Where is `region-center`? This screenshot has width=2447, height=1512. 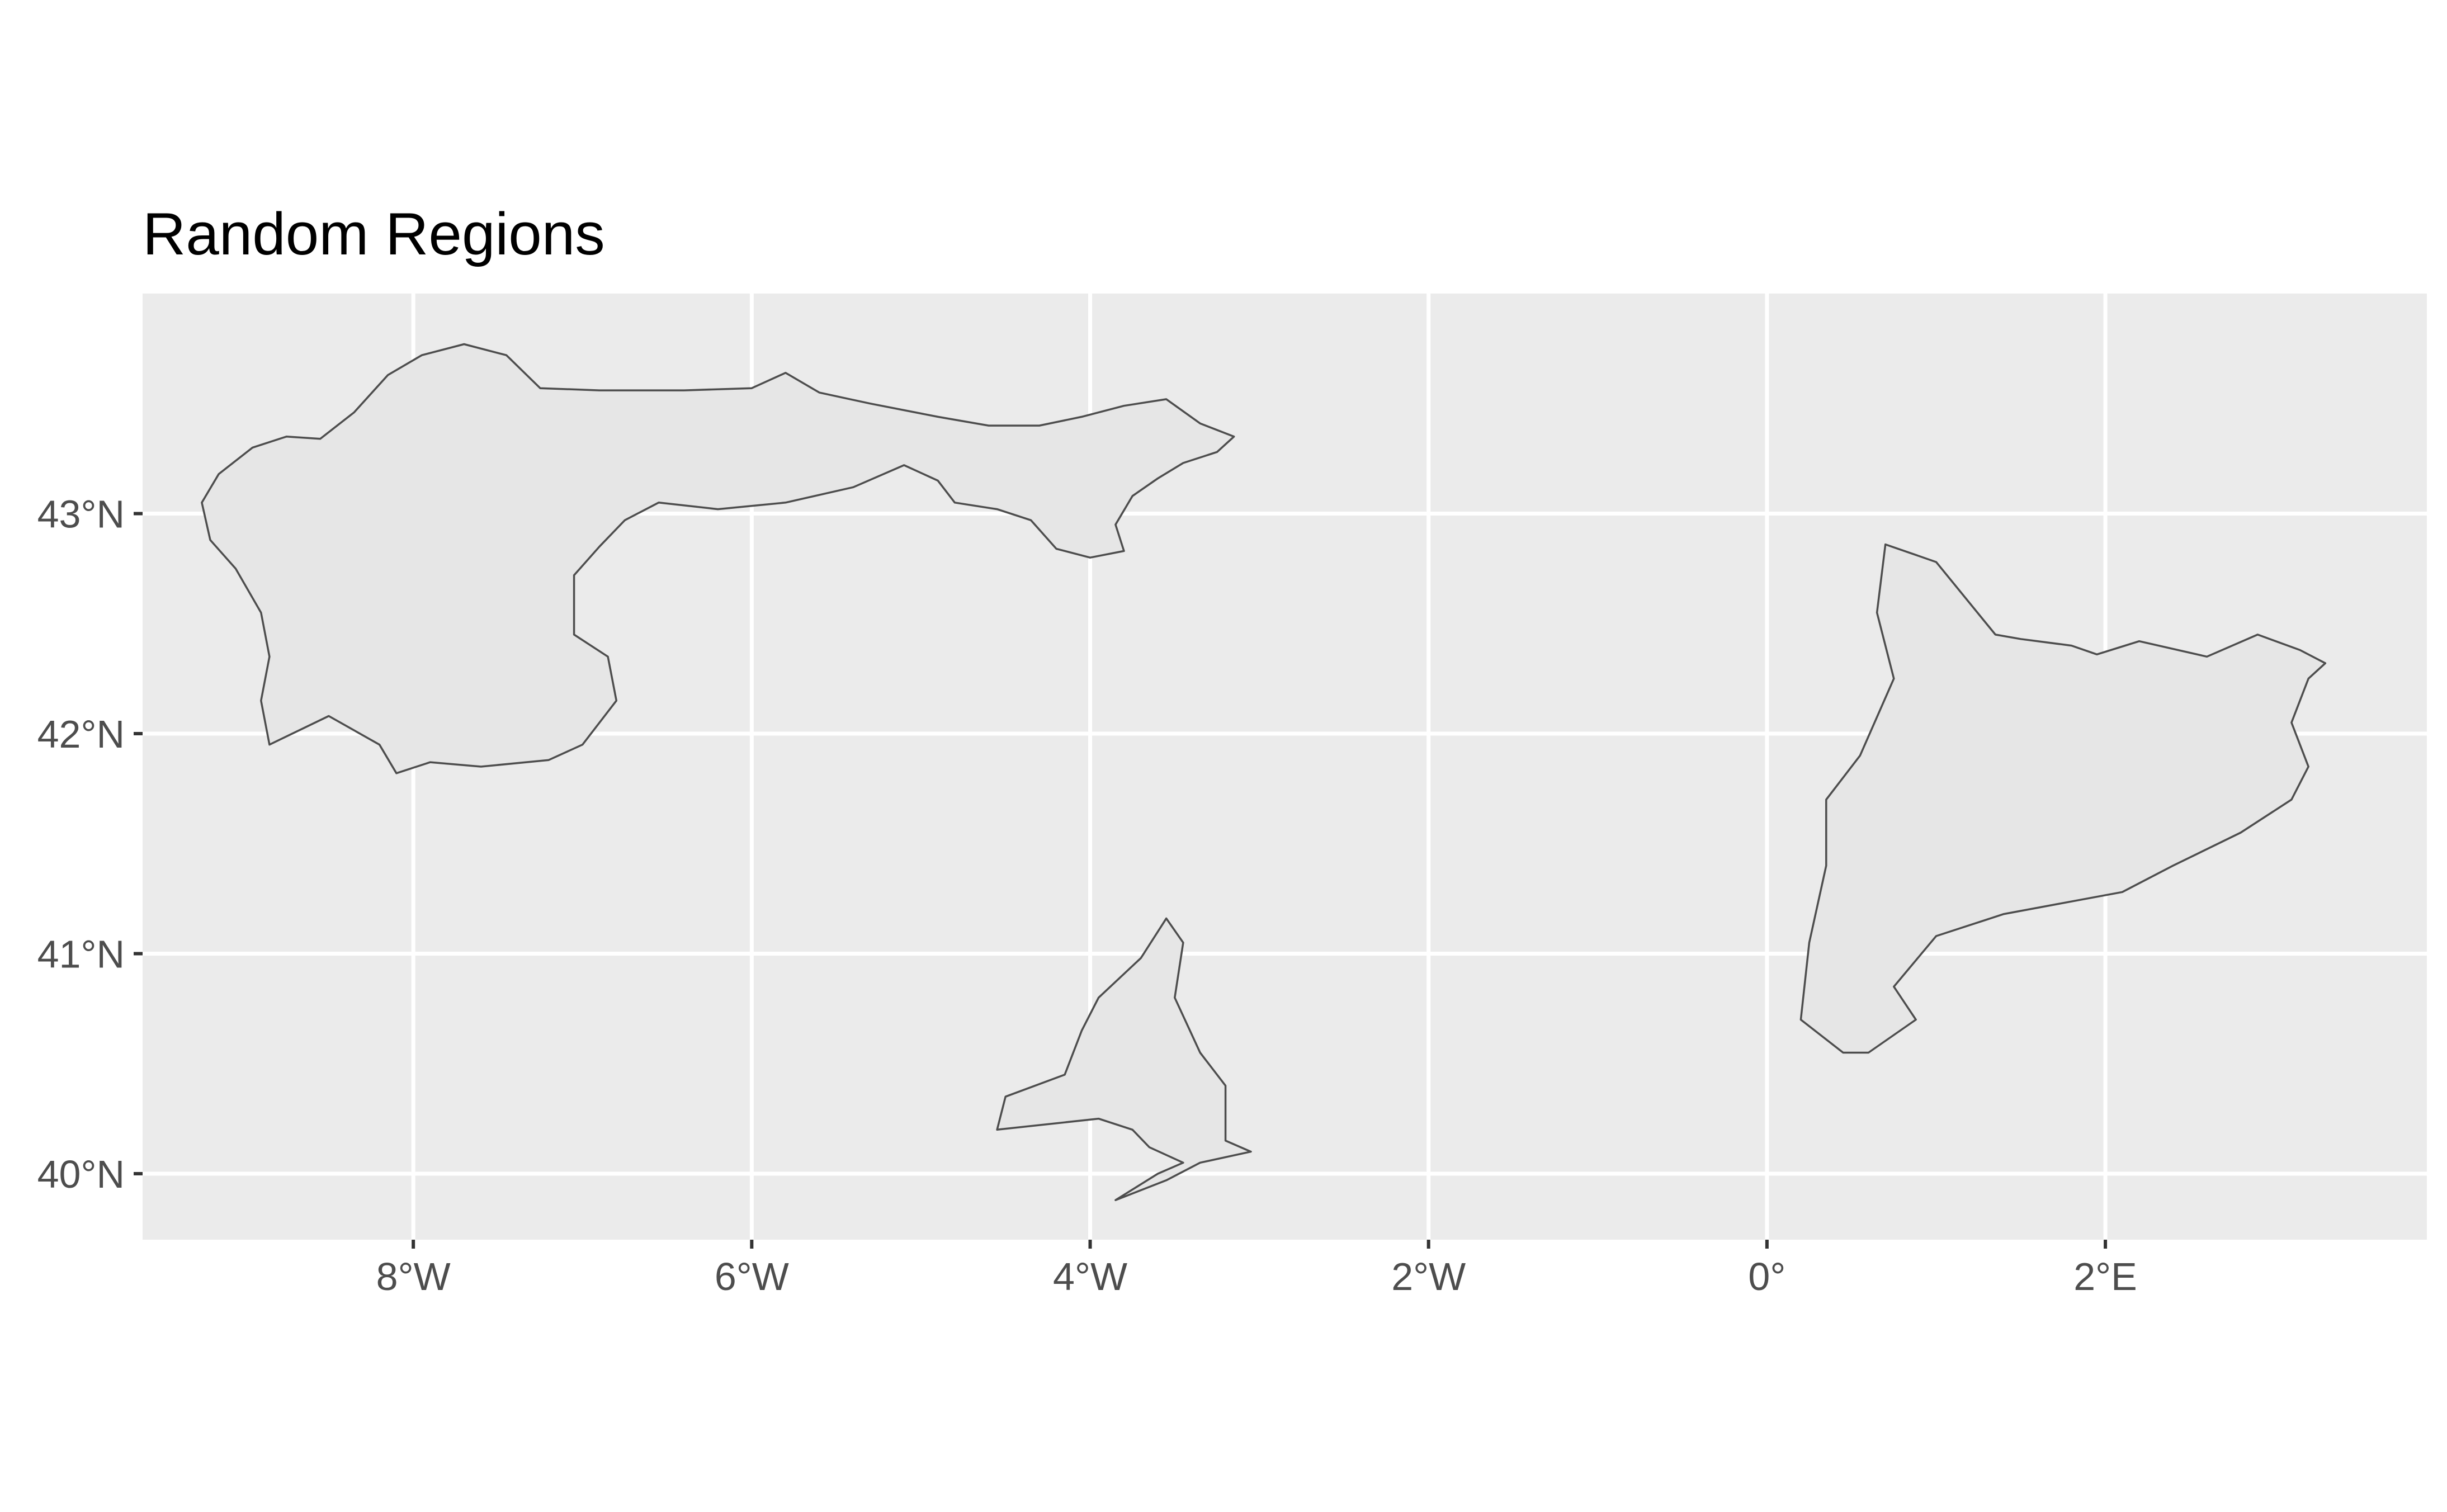 region-center is located at coordinates (1124, 1059).